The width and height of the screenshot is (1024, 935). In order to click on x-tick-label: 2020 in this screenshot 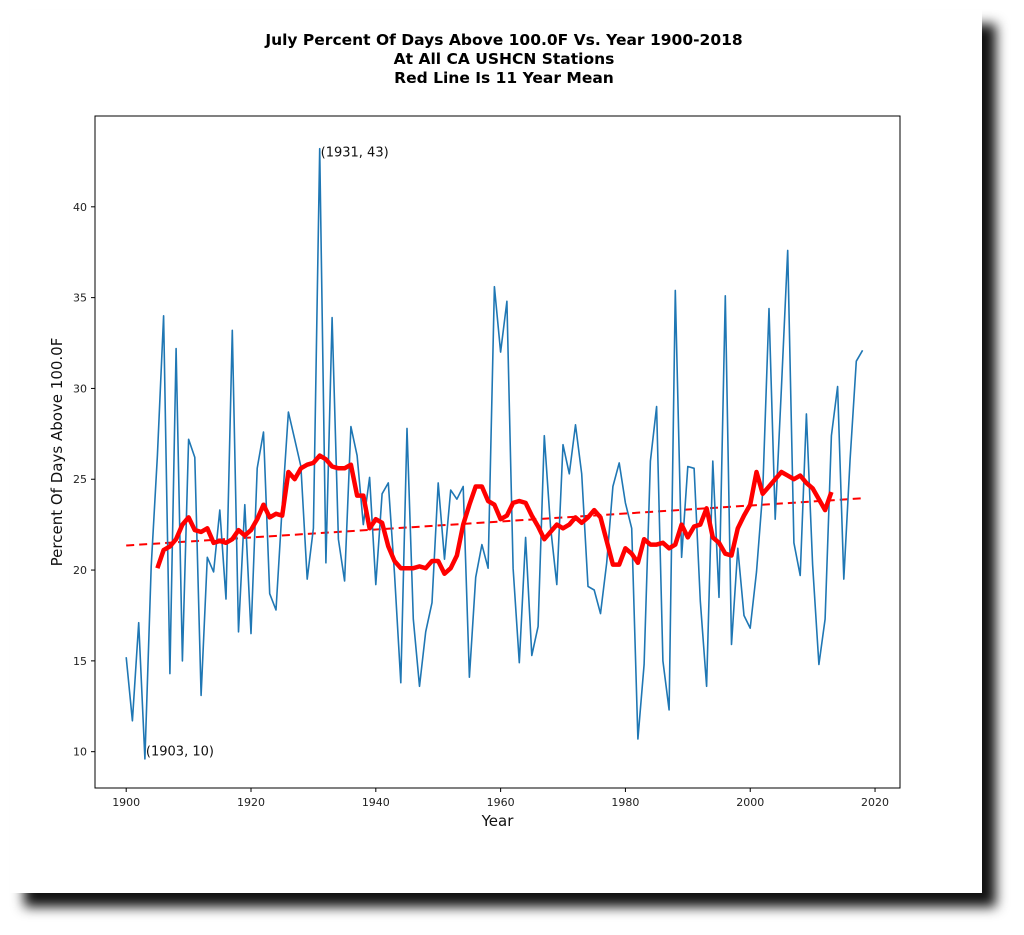, I will do `click(875, 802)`.